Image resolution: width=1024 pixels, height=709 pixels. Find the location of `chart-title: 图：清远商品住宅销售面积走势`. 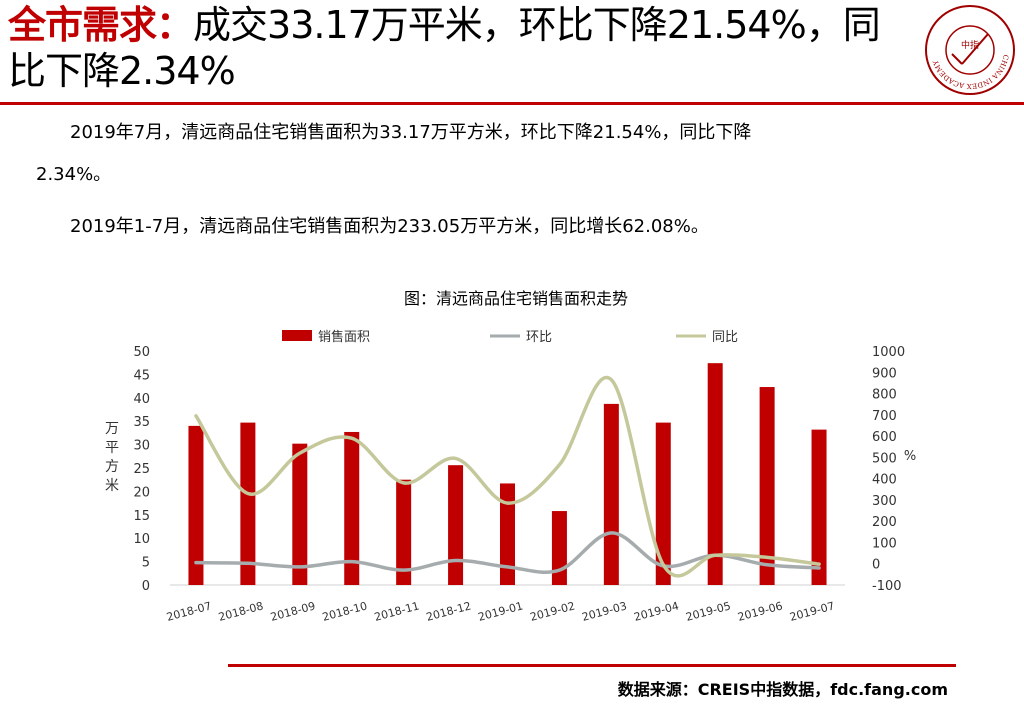

chart-title: 图：清远商品住宅销售面积走势 is located at coordinates (516, 298).